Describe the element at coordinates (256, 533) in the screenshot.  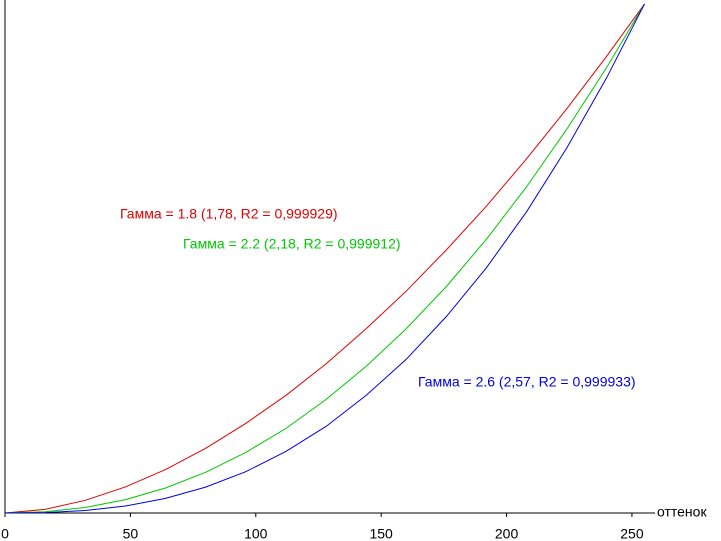
I see `x-tick-label: 100` at that location.